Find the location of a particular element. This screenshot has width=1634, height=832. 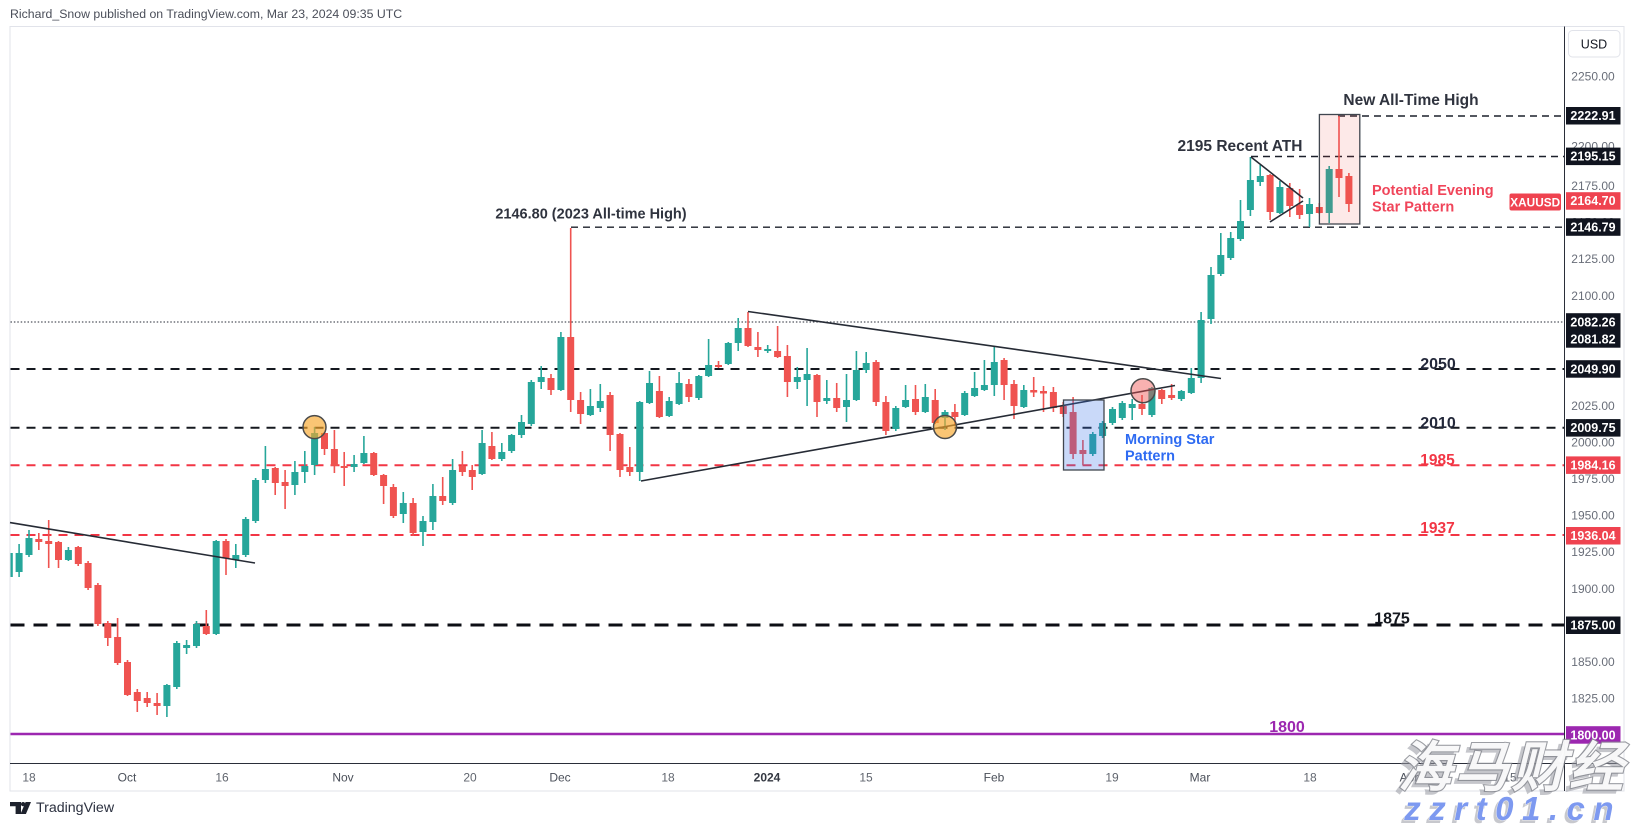

svg-text: 2125.00 is located at coordinates (1593, 259).